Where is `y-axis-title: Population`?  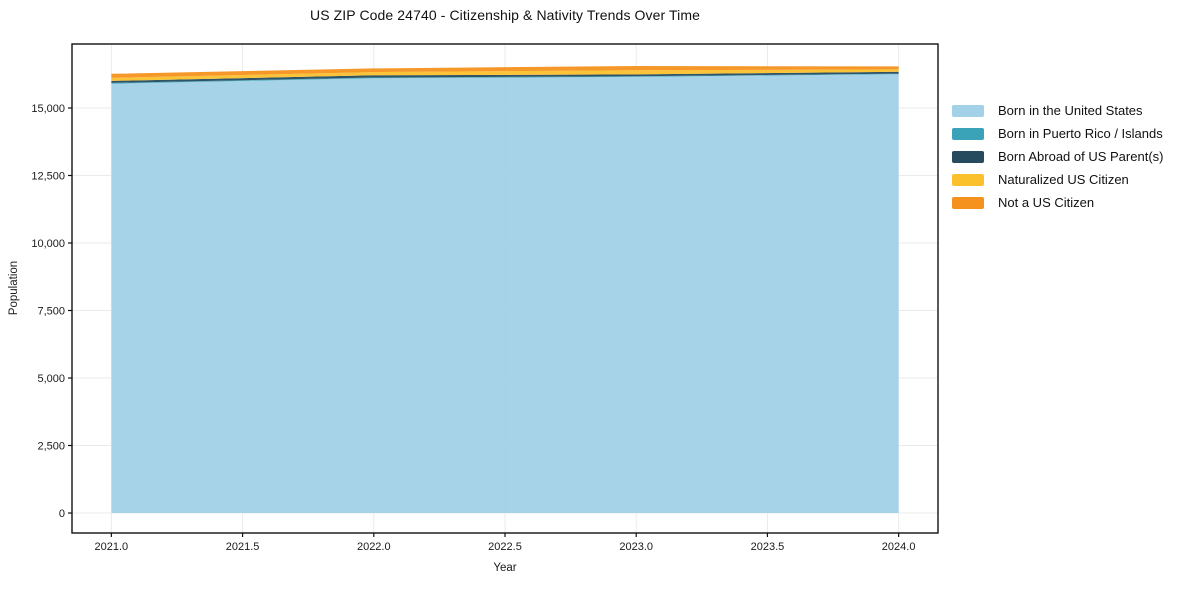
y-axis-title: Population is located at coordinates (14, 288).